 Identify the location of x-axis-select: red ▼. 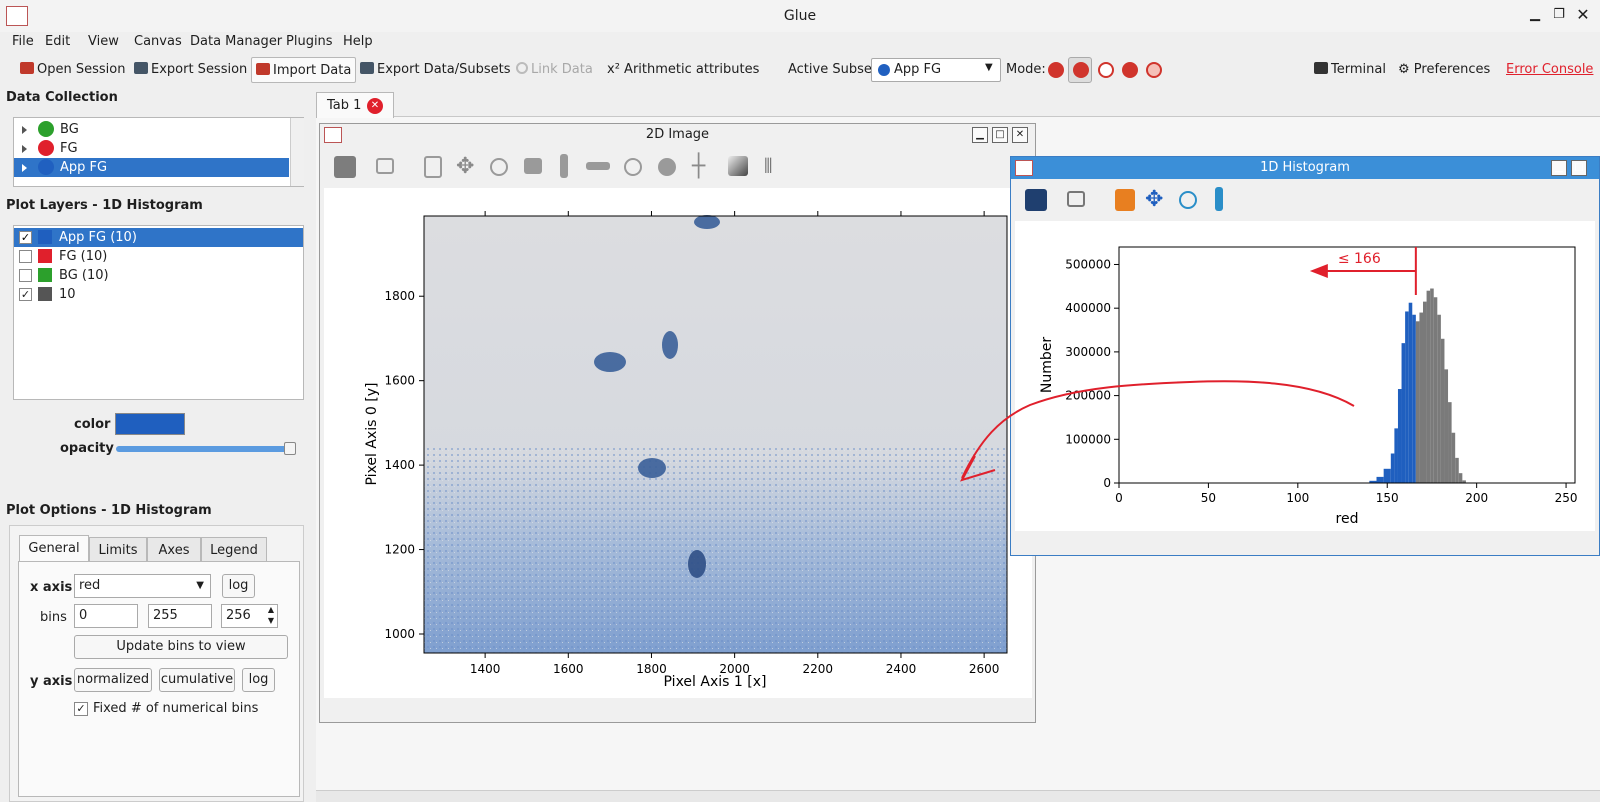
(142, 586).